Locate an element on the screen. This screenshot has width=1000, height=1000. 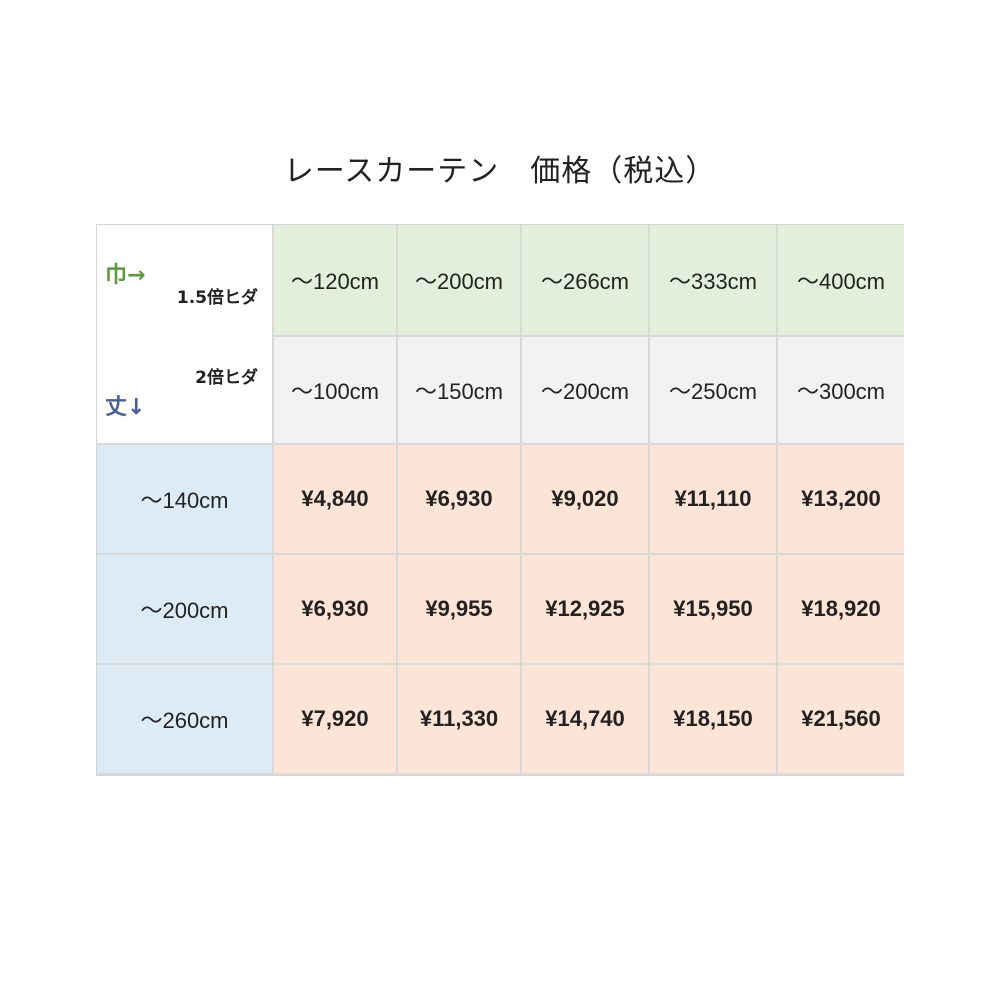
price-cell: ¥14,740 is located at coordinates (586, 720).